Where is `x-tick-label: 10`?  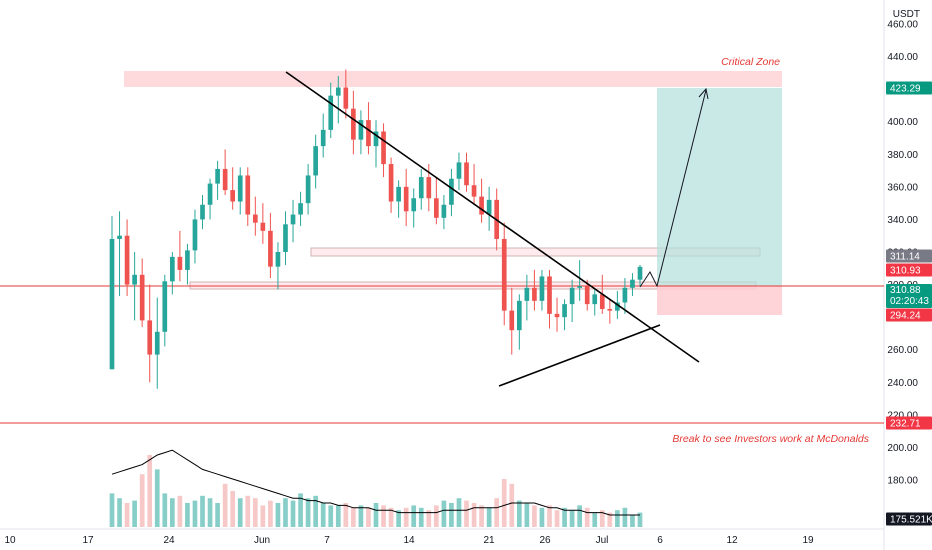
x-tick-label: 10 is located at coordinates (10, 540).